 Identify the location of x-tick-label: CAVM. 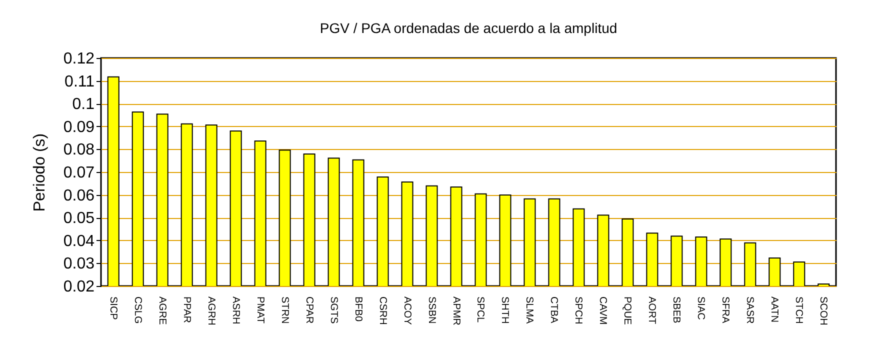
(602, 310).